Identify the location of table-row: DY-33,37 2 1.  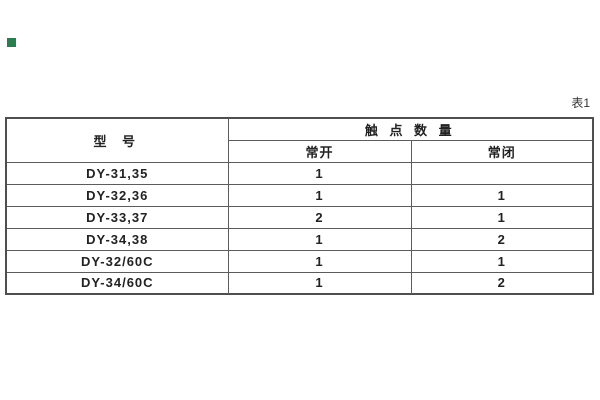
(299, 217).